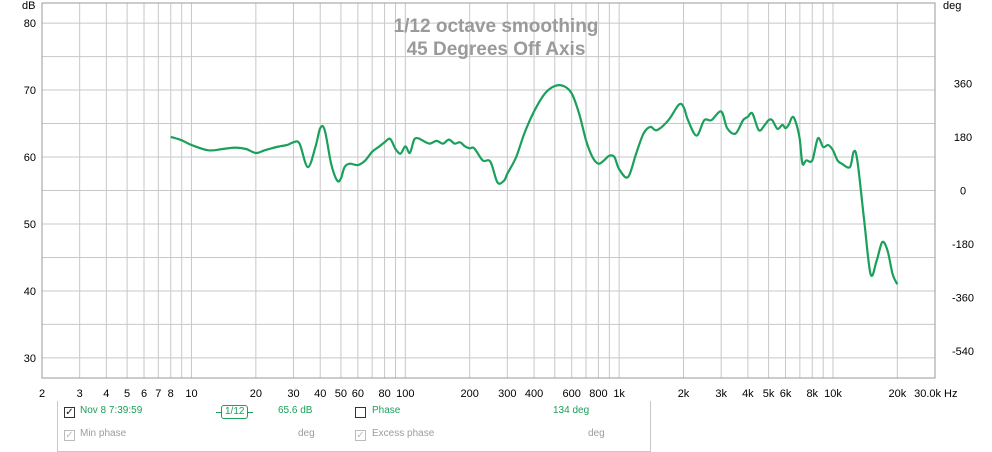  I want to click on min-phase-unit: deg, so click(306, 433).